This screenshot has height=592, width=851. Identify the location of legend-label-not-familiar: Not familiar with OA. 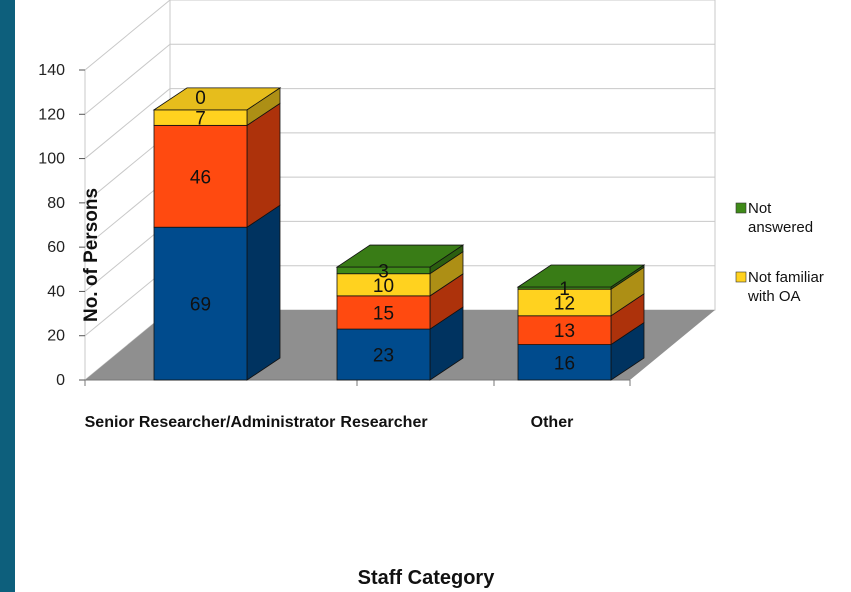
(787, 287).